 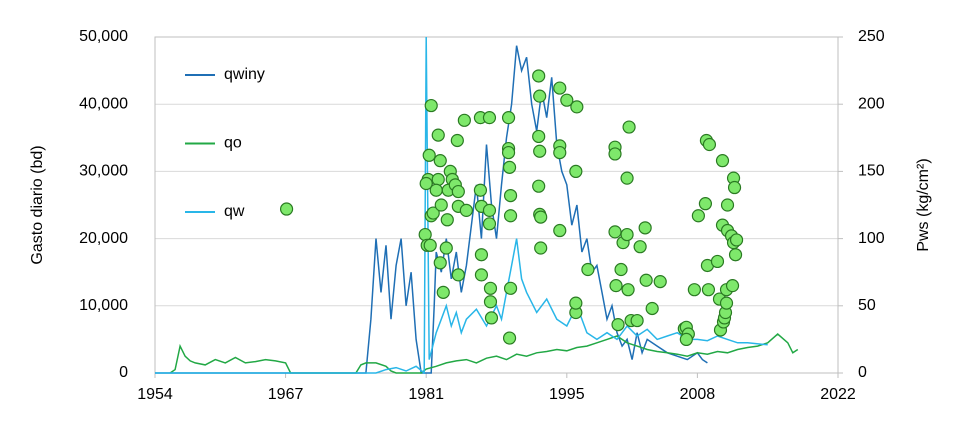 I want to click on x-tick-label: 1967, so click(x=286, y=394).